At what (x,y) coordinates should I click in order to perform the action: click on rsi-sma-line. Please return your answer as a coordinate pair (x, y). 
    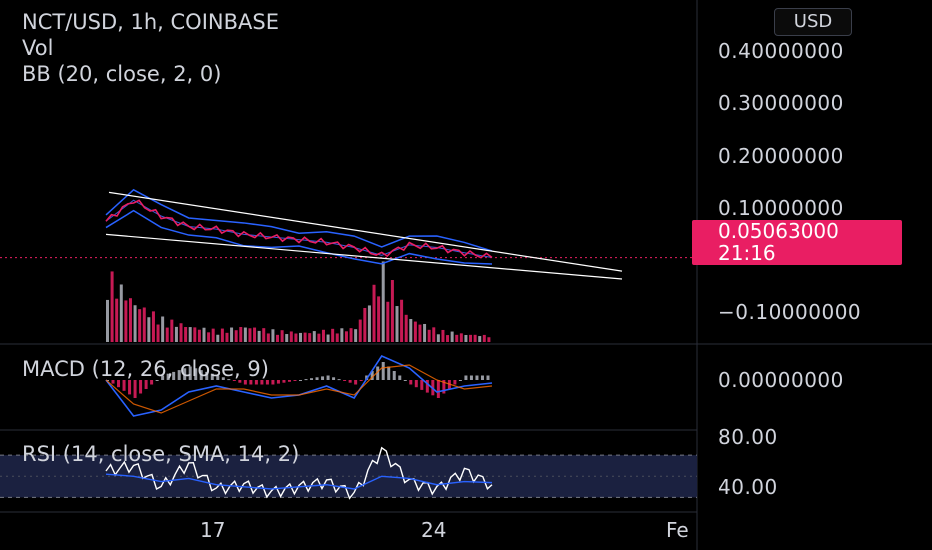
    Looking at the image, I should click on (299, 481).